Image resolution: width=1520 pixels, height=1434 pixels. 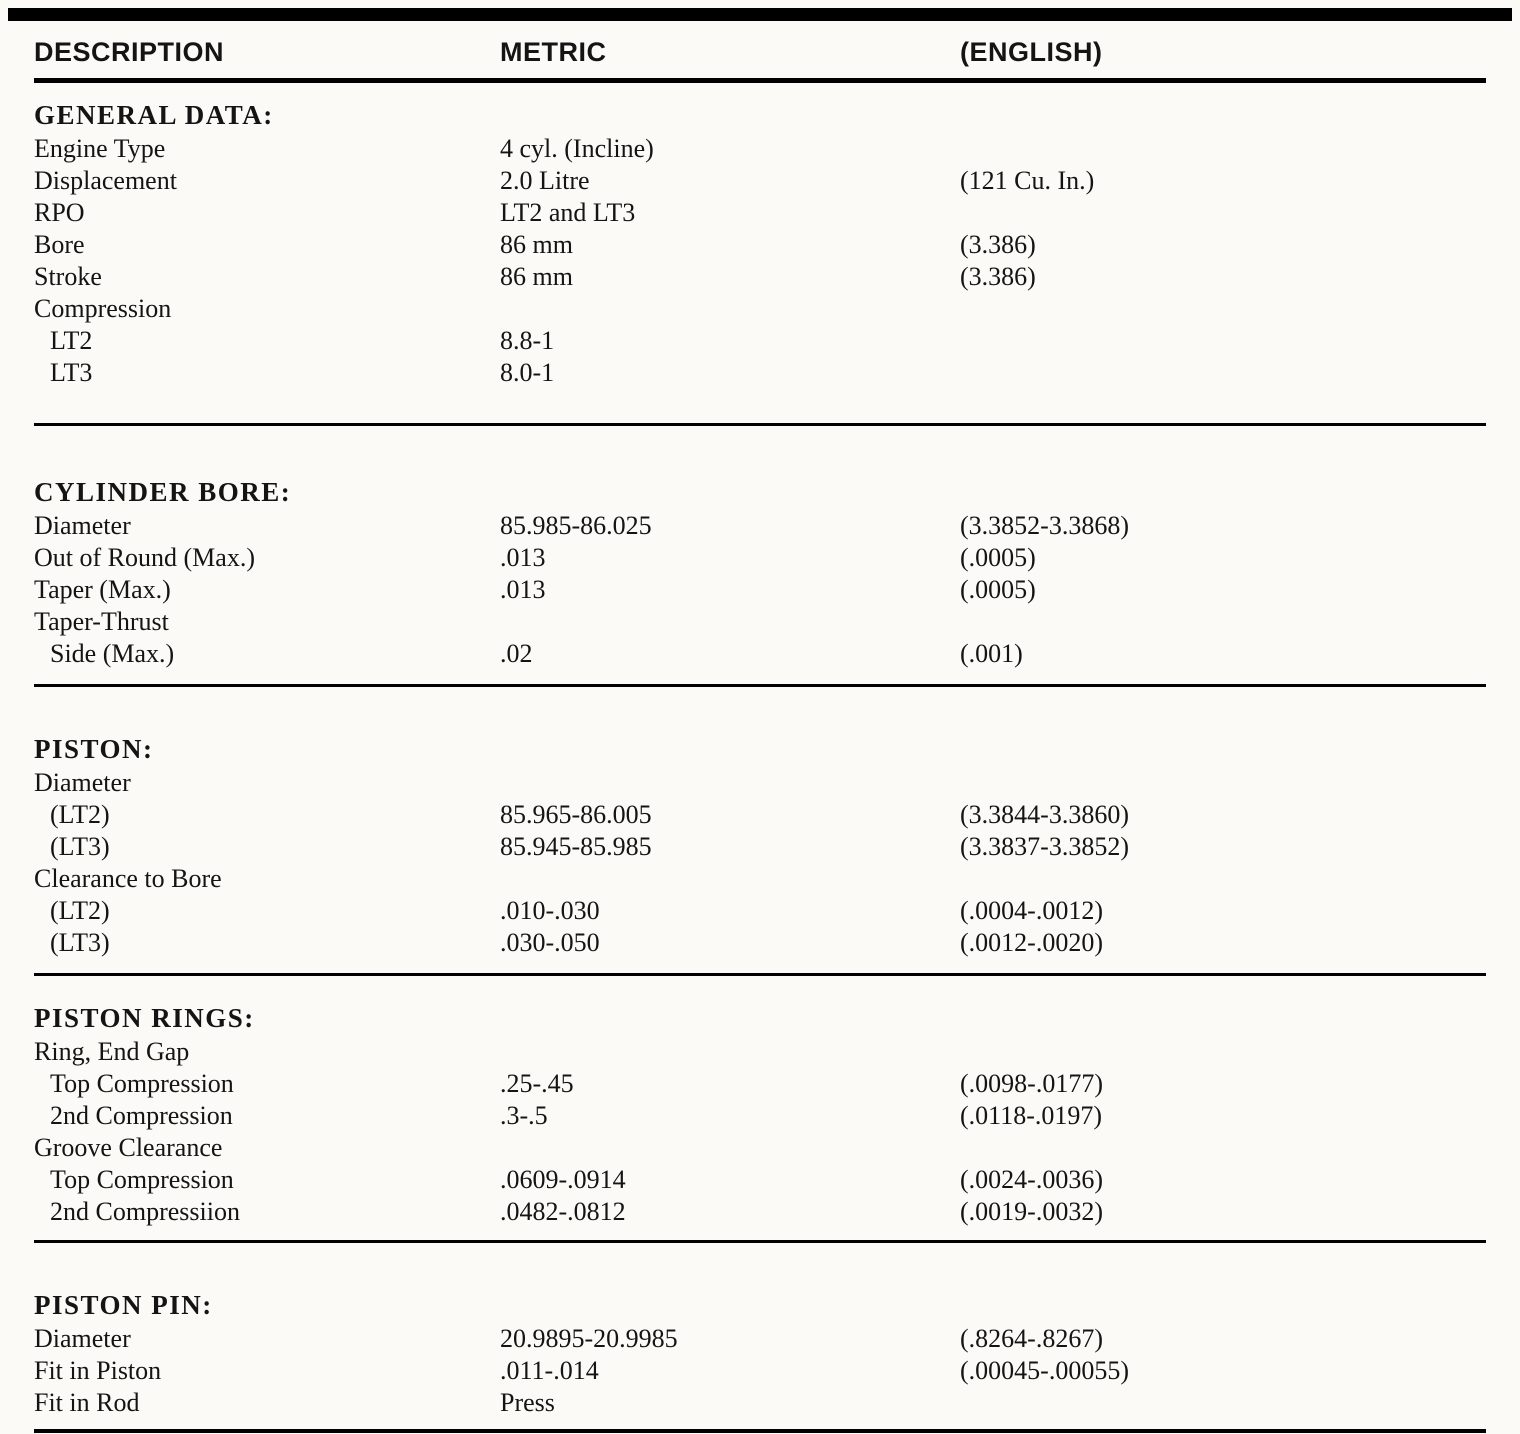 What do you see at coordinates (145, 1211) in the screenshot?
I see `description-cell: 2nd Compressiion` at bounding box center [145, 1211].